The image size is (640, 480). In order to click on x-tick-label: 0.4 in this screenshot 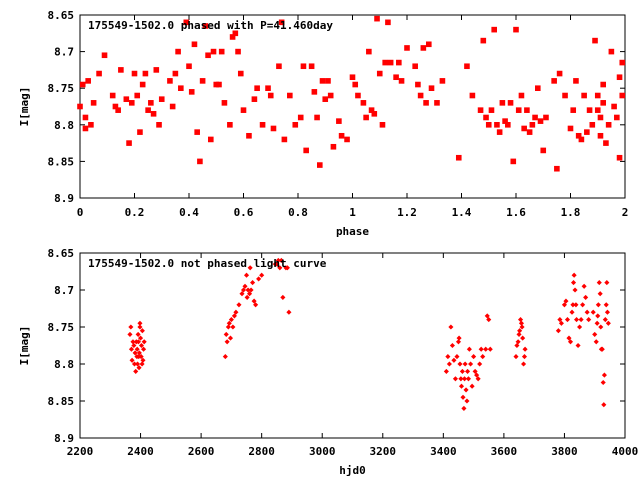, I will do `click(189, 212)`.